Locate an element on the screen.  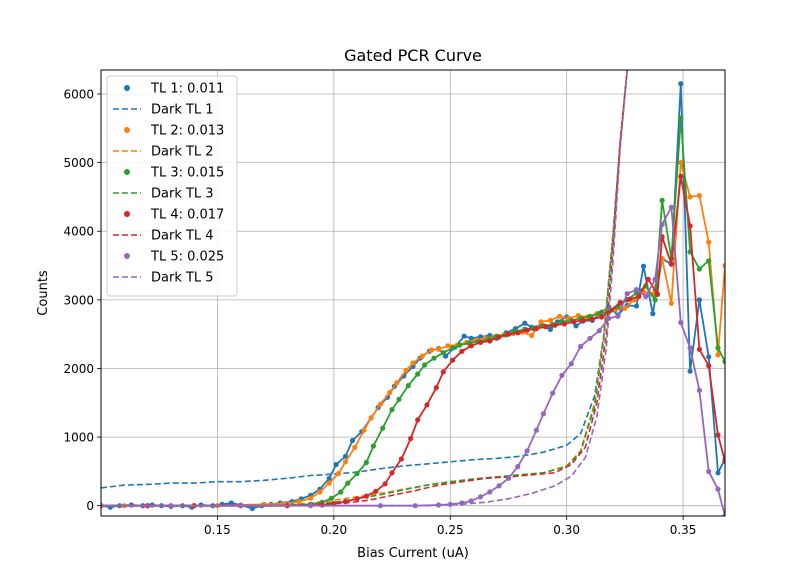
legend-label: TL 1: 0.011 is located at coordinates (187, 89).